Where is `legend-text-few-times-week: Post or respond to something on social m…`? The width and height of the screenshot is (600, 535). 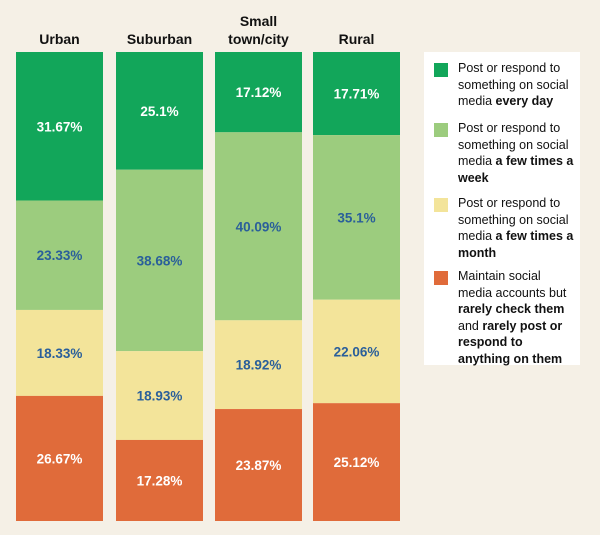
legend-text-few-times-week: Post or respond to something on social m… is located at coordinates (516, 153).